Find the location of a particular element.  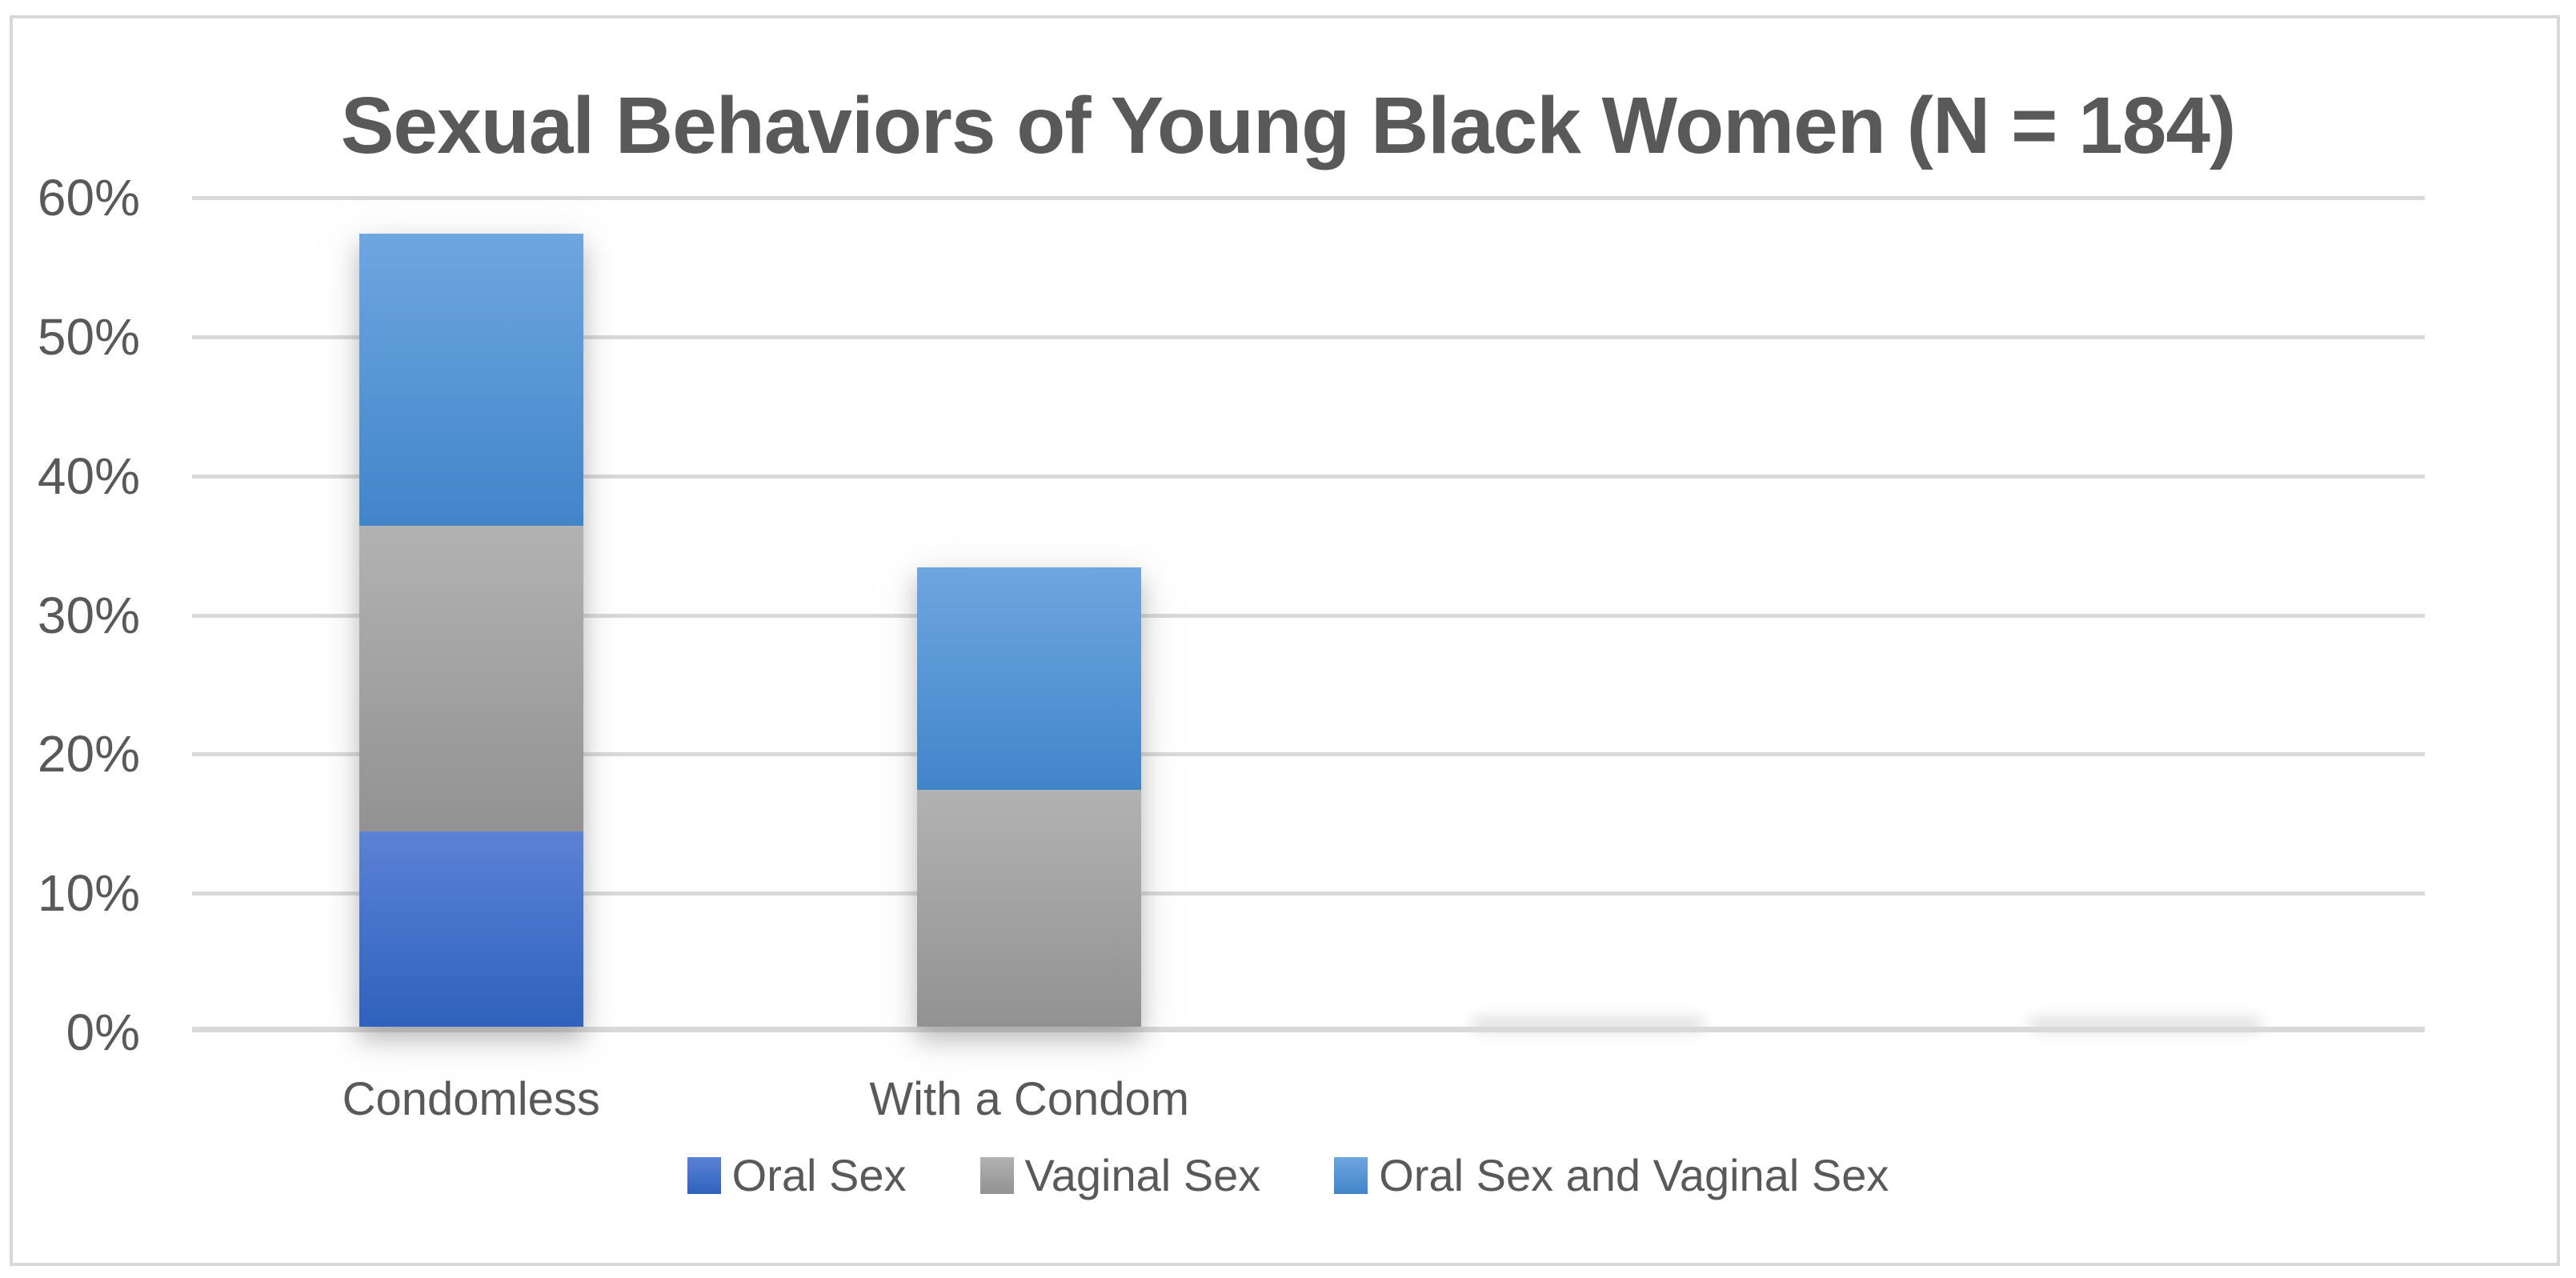

y-tick-label: 60% is located at coordinates (88, 197).